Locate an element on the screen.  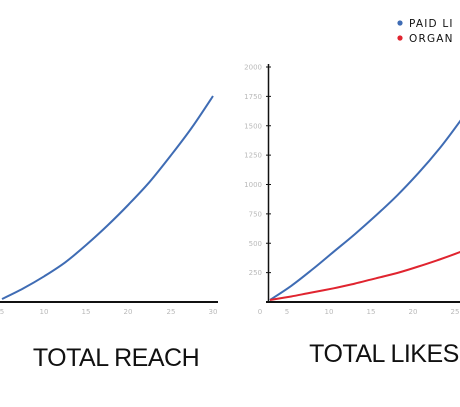
likes-organic-line is located at coordinates (364, 276).